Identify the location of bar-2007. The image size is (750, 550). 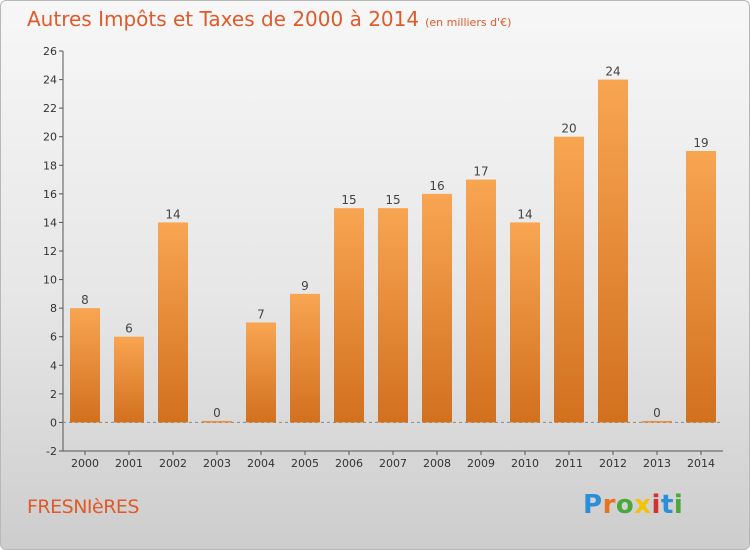
(393, 315).